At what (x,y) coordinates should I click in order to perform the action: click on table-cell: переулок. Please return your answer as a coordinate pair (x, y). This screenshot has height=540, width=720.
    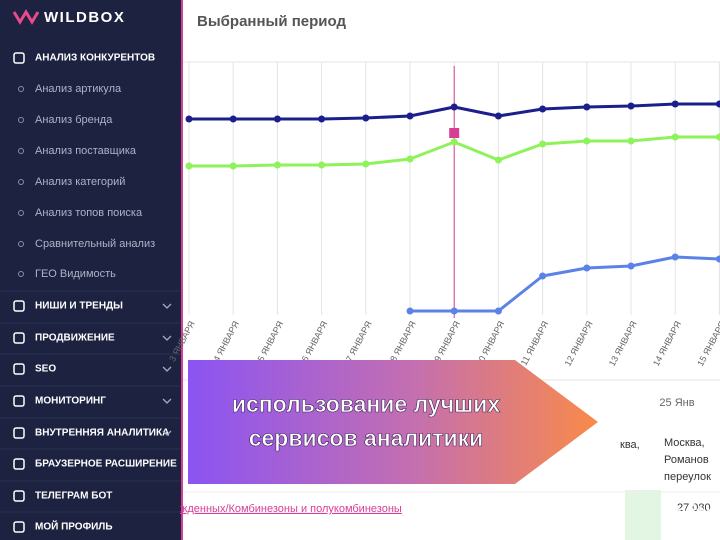
    Looking at the image, I should click on (687, 477).